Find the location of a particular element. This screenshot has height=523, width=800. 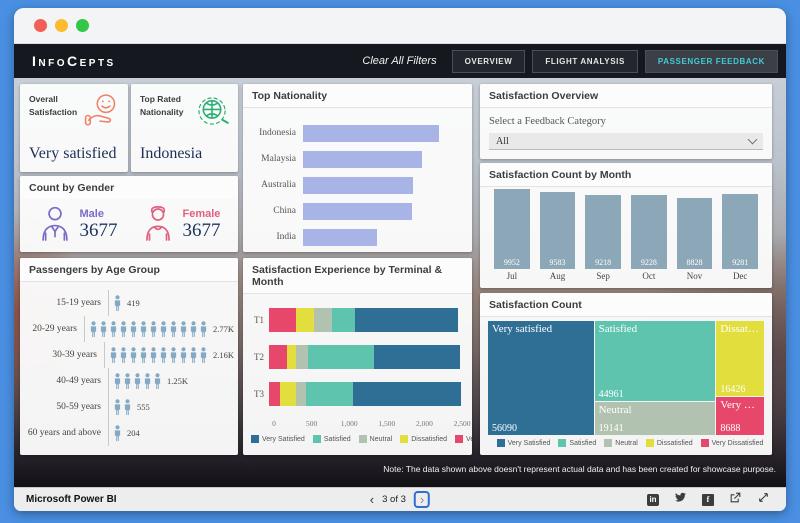

feedback-category-label: Select a Feedback Category is located at coordinates (547, 121).